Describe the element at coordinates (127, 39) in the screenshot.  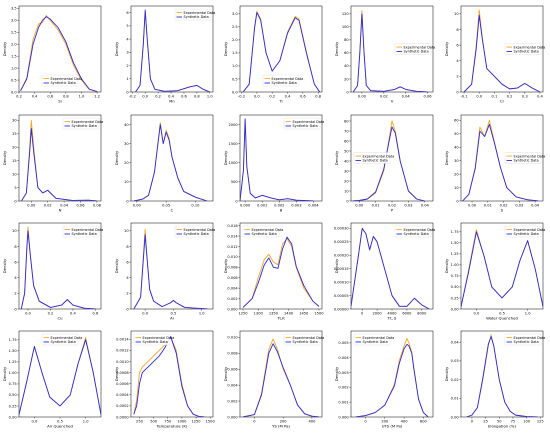
I see `y-tick-label: 4` at that location.